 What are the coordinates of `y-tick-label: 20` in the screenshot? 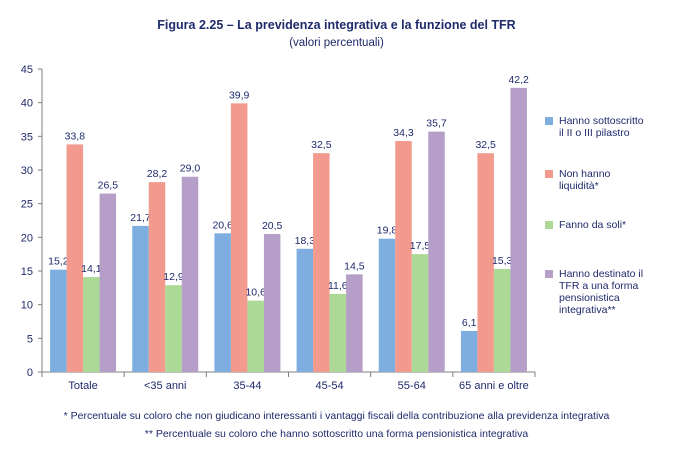 It's located at (27, 238).